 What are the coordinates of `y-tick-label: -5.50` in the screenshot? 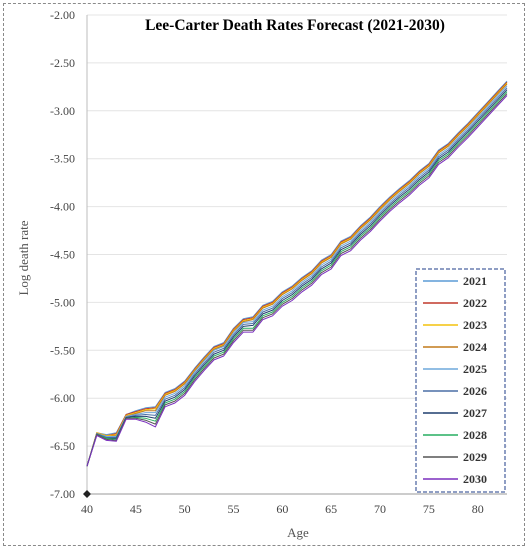 It's located at (62, 350).